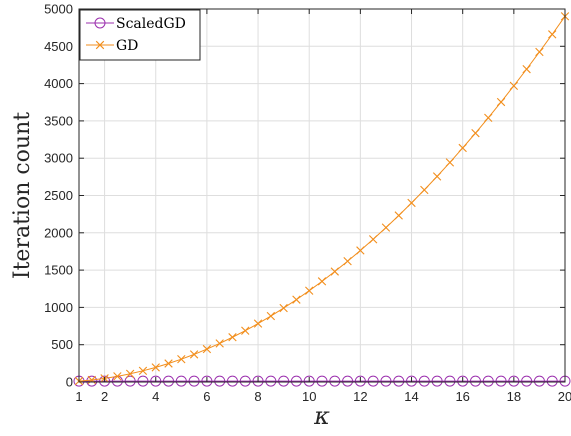 The height and width of the screenshot is (436, 571). What do you see at coordinates (514, 396) in the screenshot?
I see `x-tick-label: 18` at bounding box center [514, 396].